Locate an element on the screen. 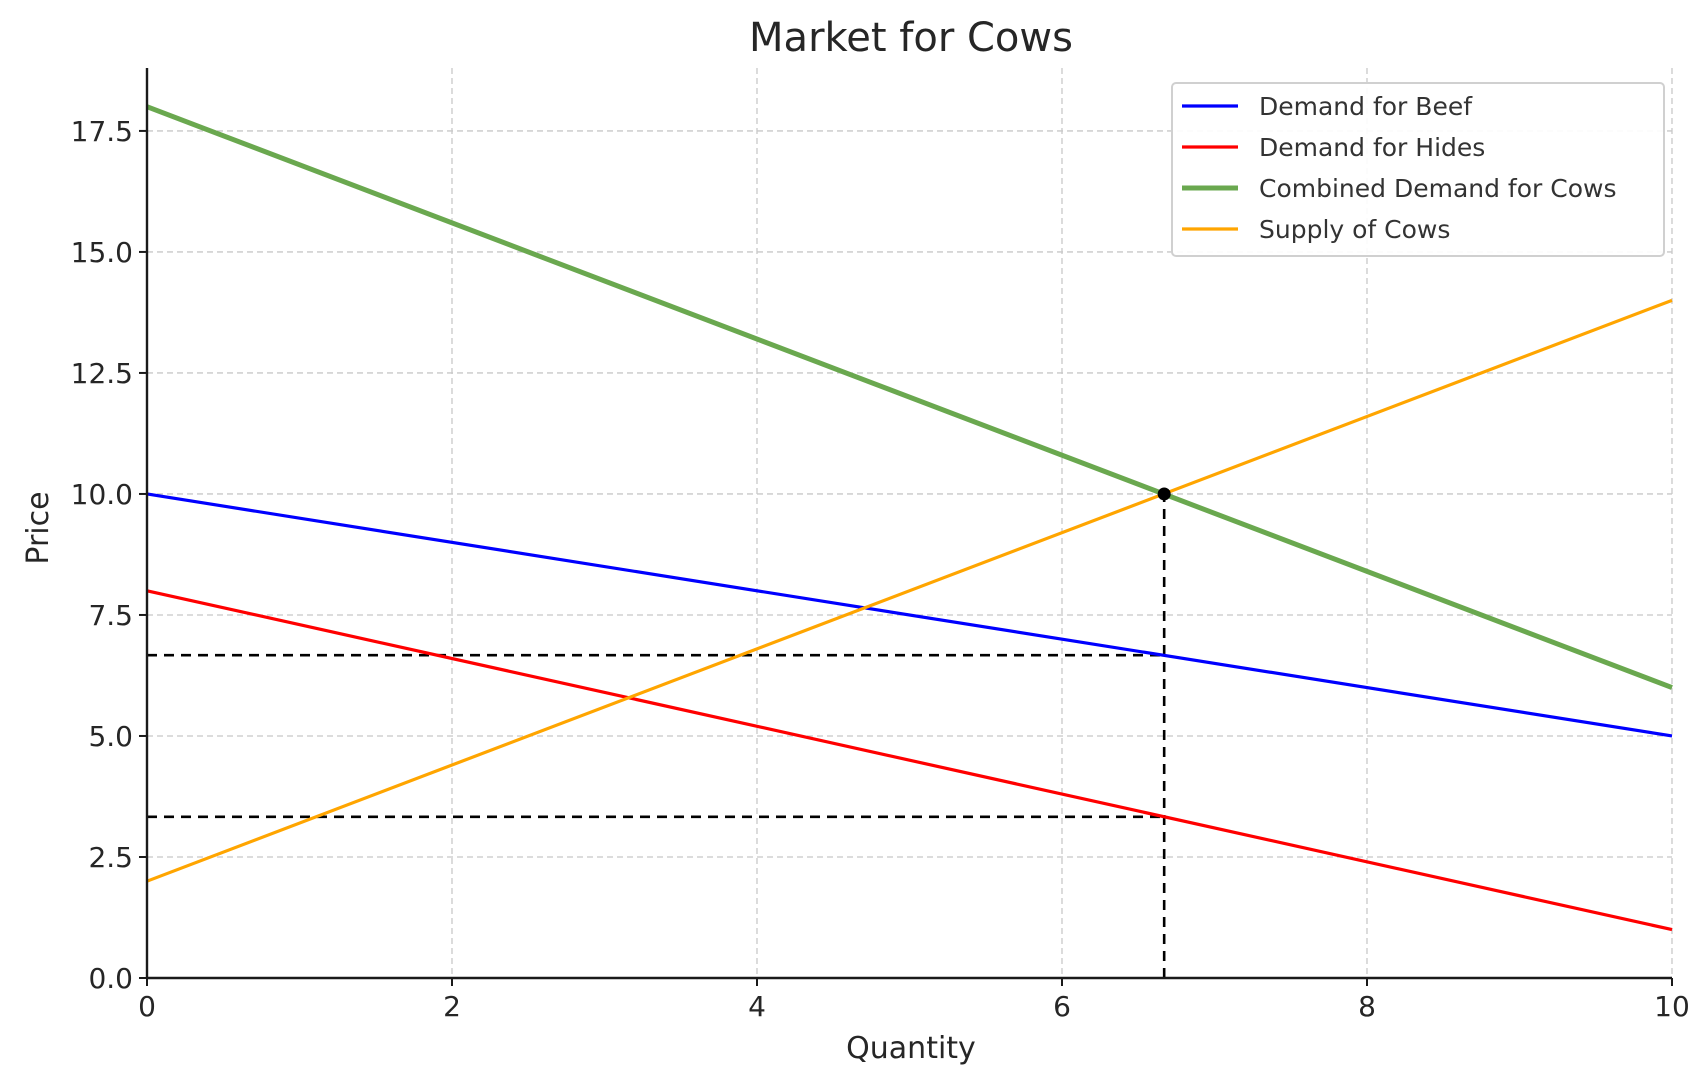 This screenshot has height=1080, width=1708. x-tick-label: 2 is located at coordinates (452, 1006).